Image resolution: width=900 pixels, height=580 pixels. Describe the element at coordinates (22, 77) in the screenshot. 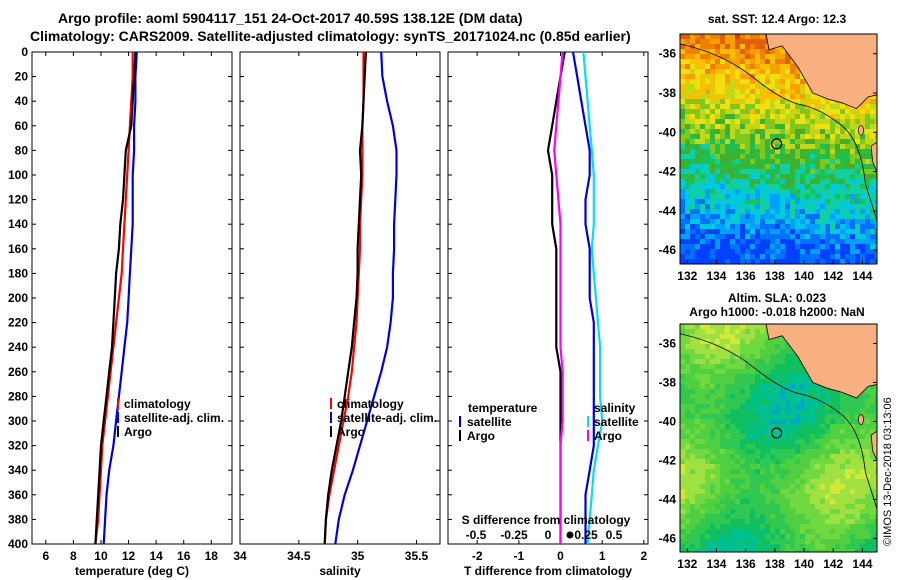

I see `y-tick-label: 20` at that location.